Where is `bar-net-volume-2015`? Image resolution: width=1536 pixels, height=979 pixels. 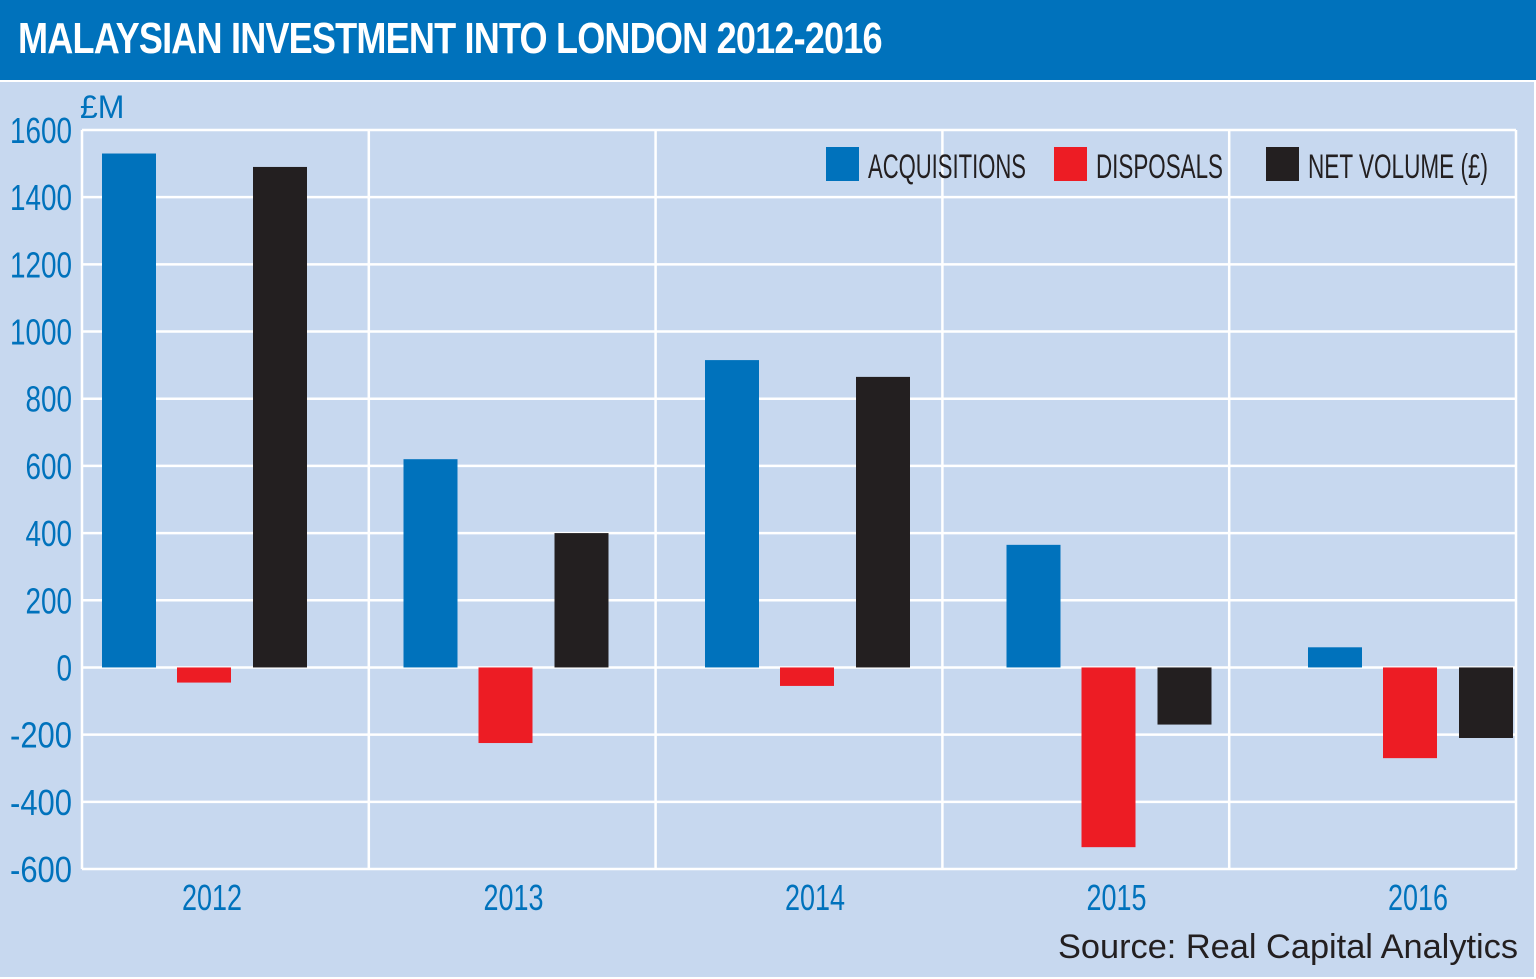
bar-net-volume-2015 is located at coordinates (1184, 696).